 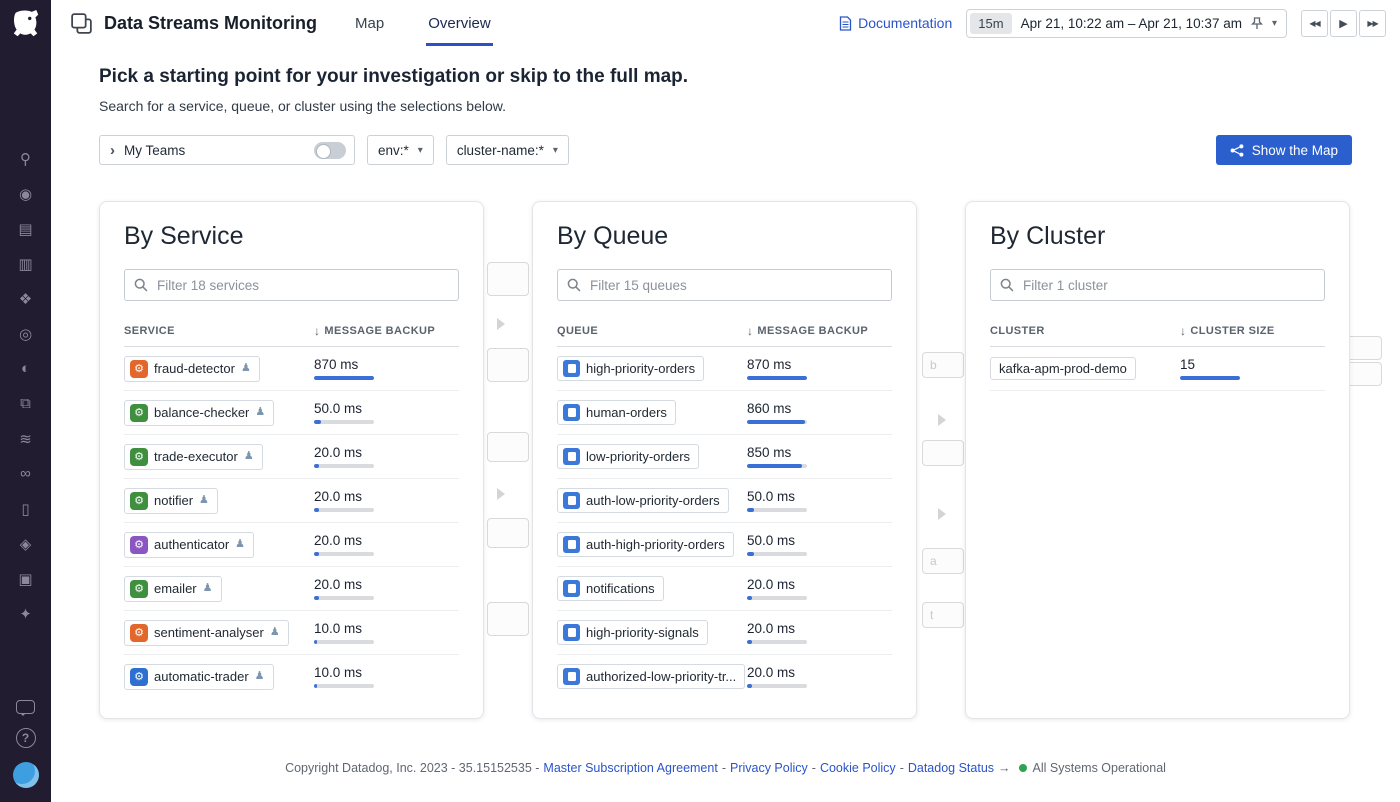 What do you see at coordinates (25, 194) in the screenshot?
I see `watchdog-icon: ◉` at bounding box center [25, 194].